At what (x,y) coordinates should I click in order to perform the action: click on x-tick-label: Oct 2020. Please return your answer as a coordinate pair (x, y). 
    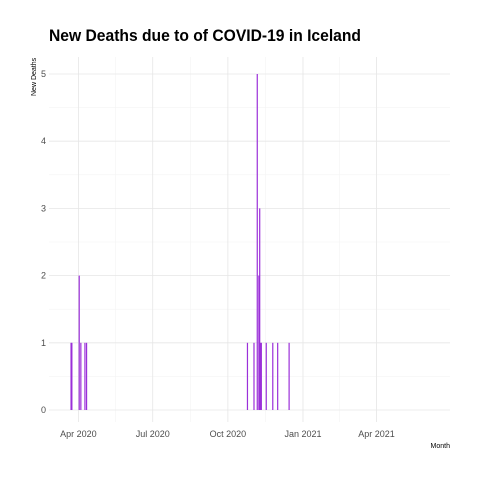
    Looking at the image, I should click on (228, 434).